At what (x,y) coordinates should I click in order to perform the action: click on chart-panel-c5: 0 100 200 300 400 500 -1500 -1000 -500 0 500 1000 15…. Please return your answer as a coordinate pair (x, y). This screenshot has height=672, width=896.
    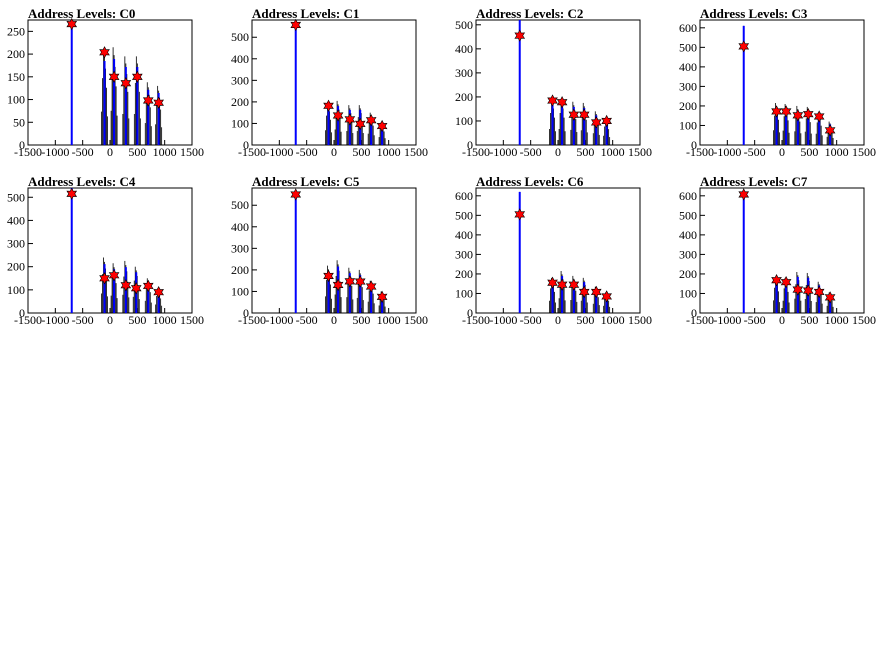
    Looking at the image, I should click on (336, 252).